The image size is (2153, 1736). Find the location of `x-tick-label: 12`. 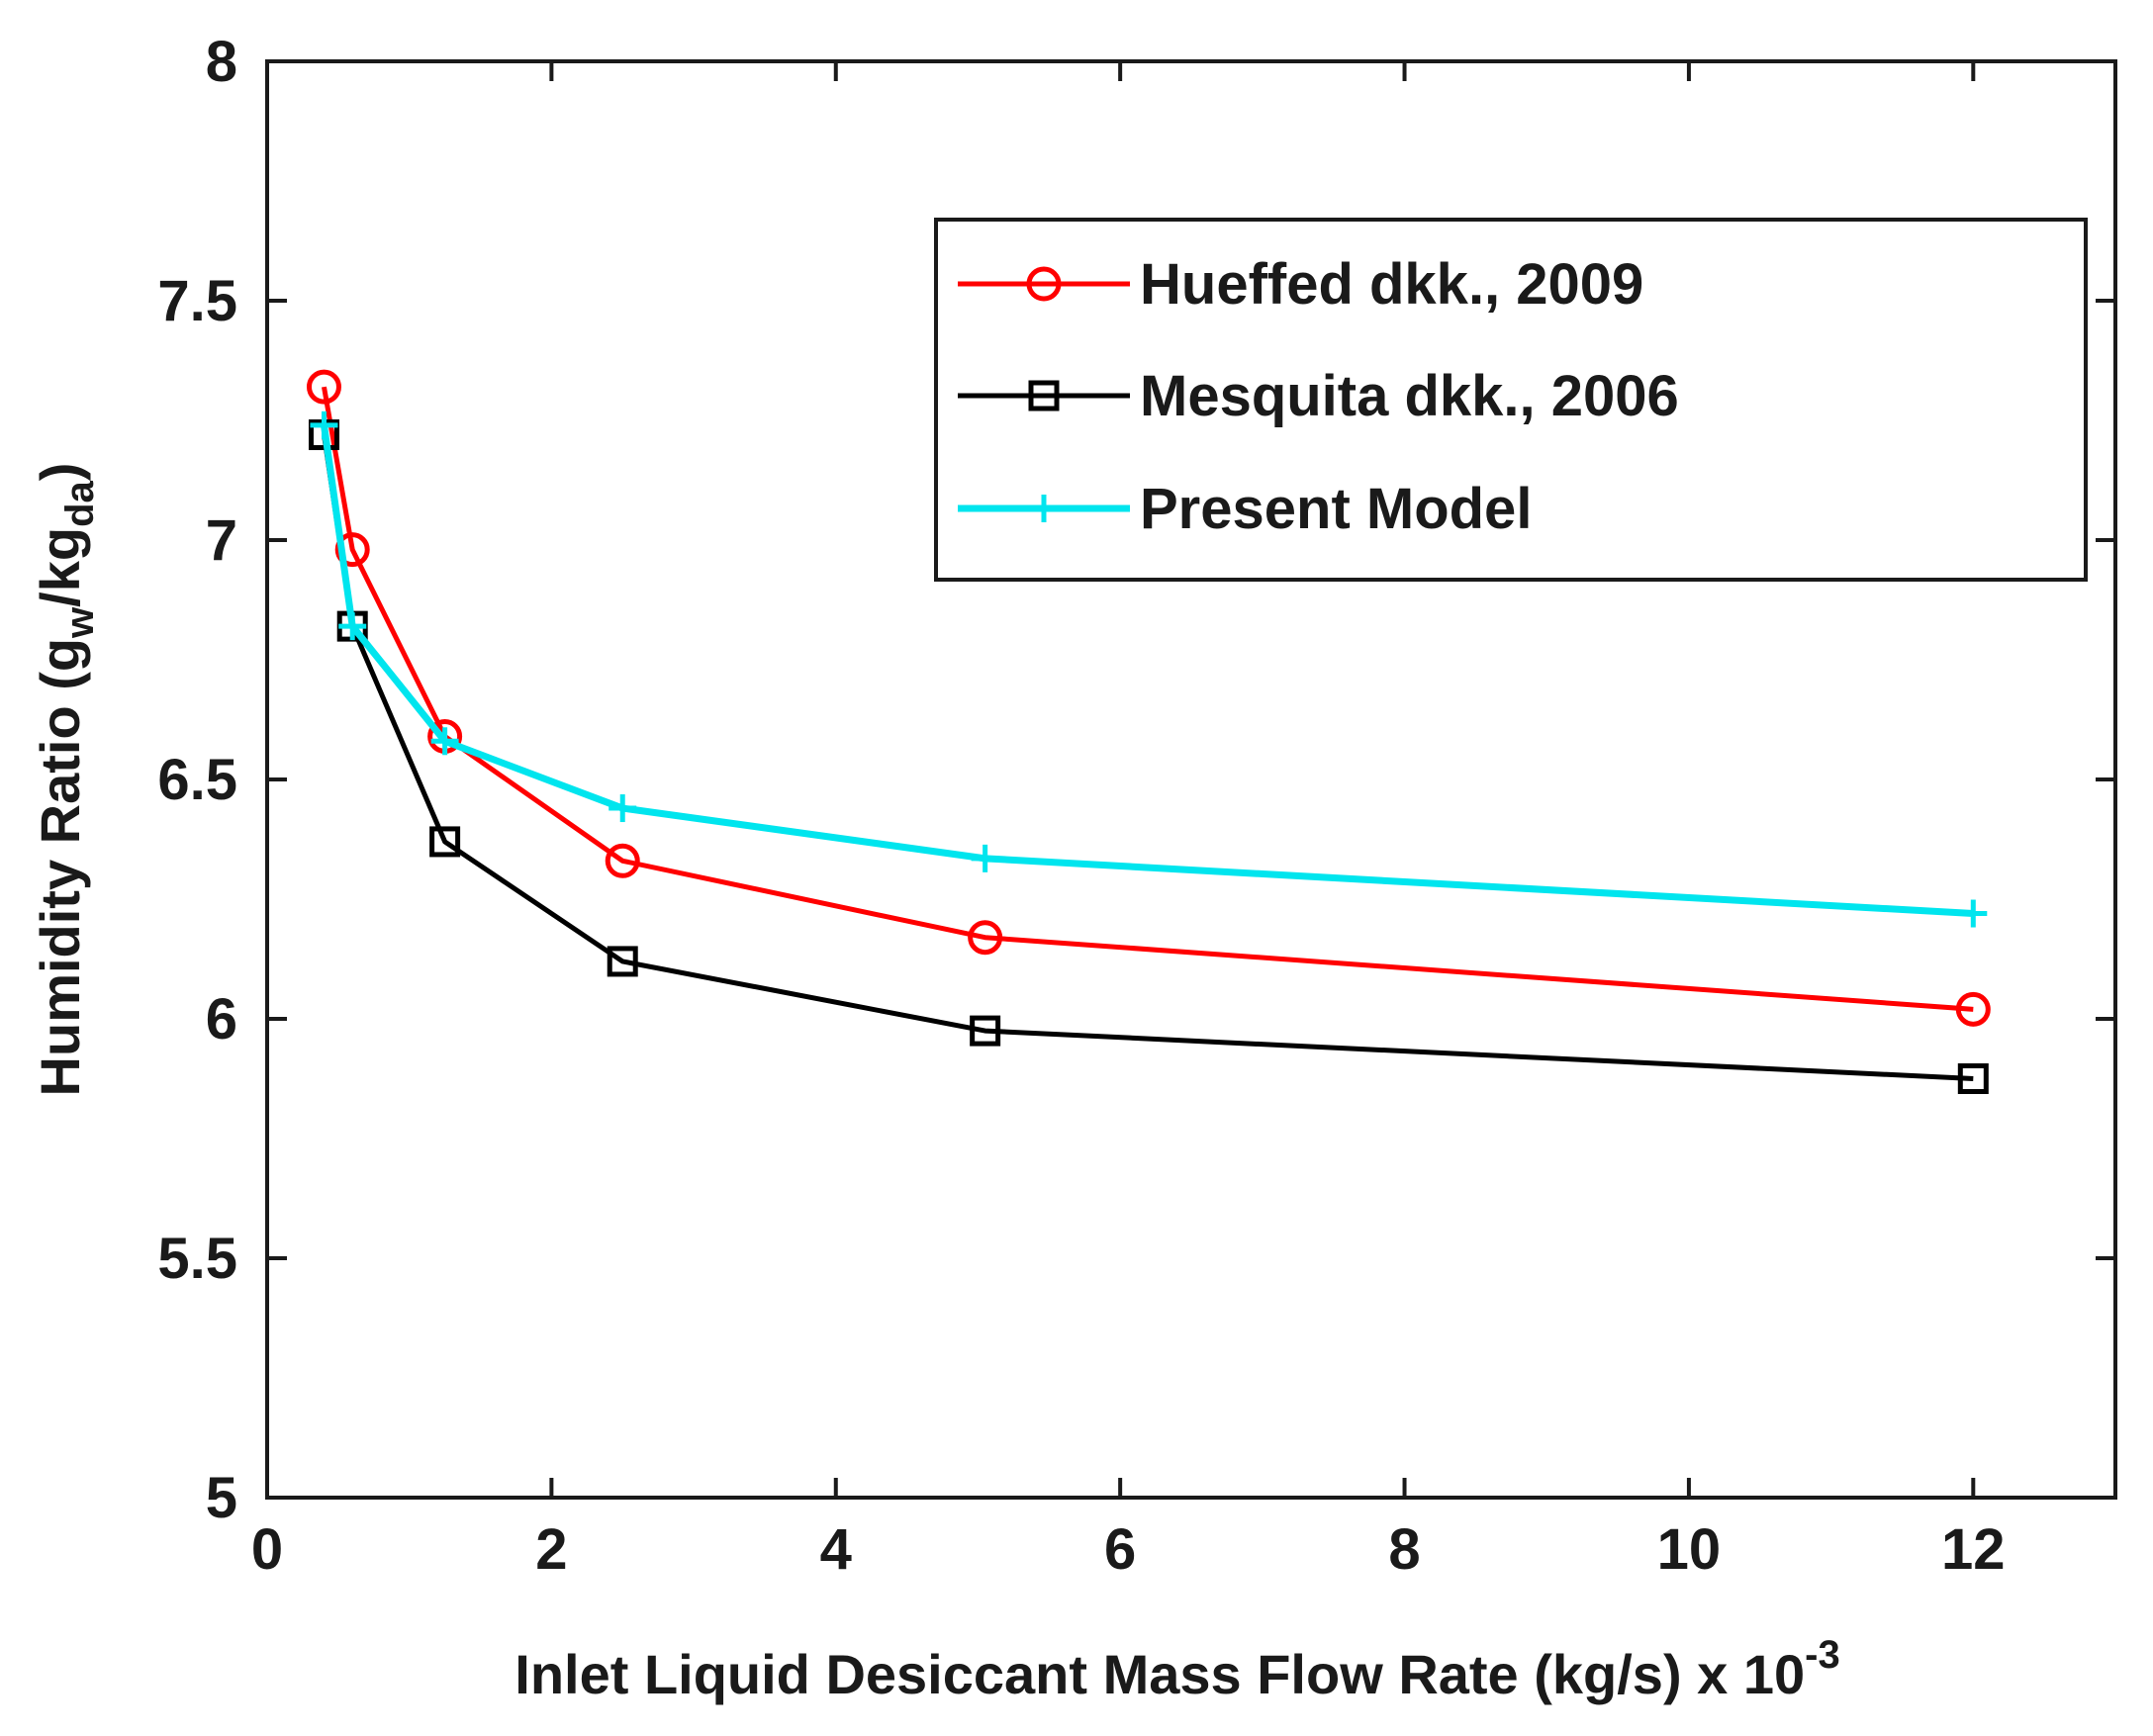

x-tick-label: 12 is located at coordinates (1973, 1549).